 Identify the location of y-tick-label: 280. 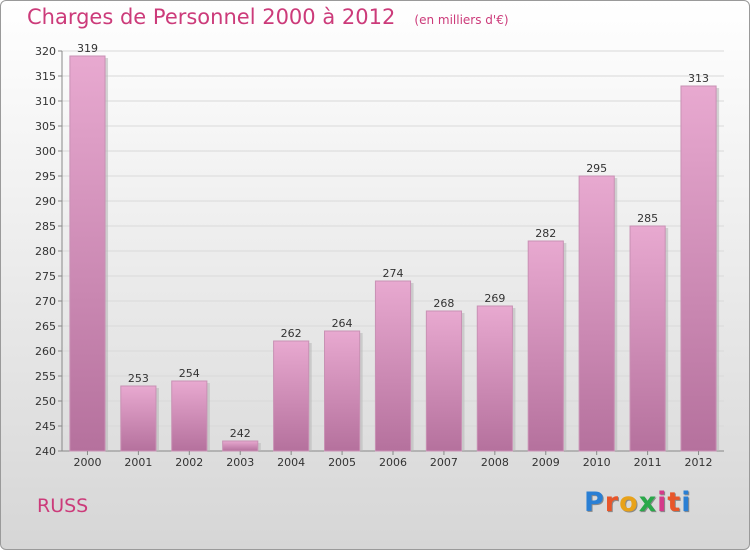
(45, 251).